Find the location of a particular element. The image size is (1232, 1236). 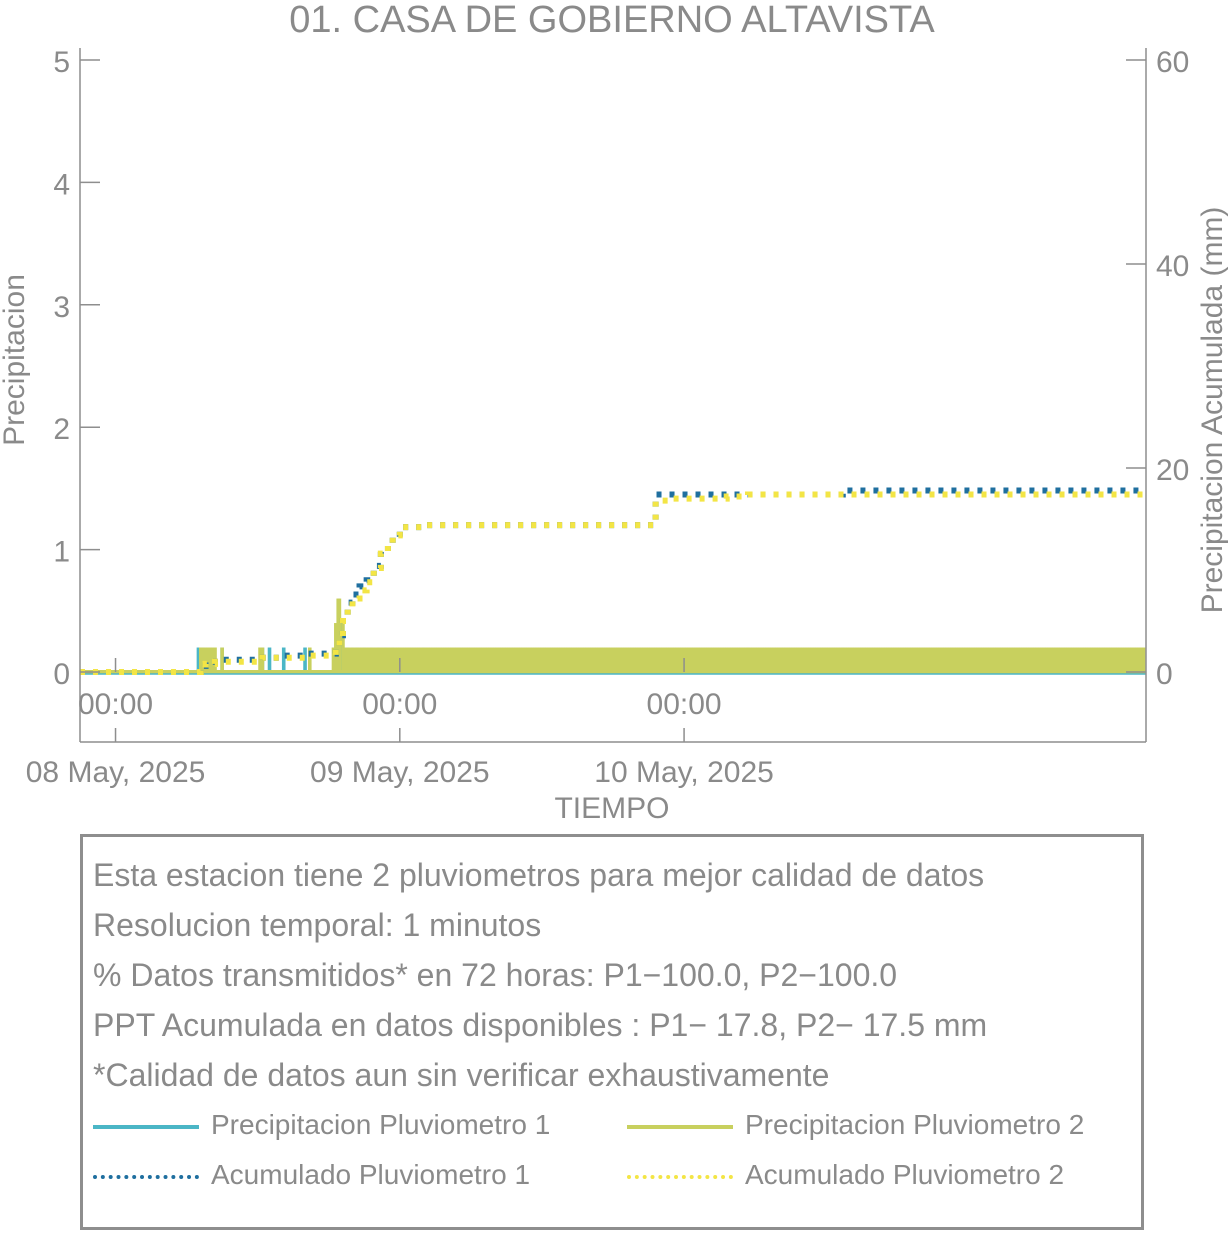

y-tick-label: 3 is located at coordinates (61, 307).